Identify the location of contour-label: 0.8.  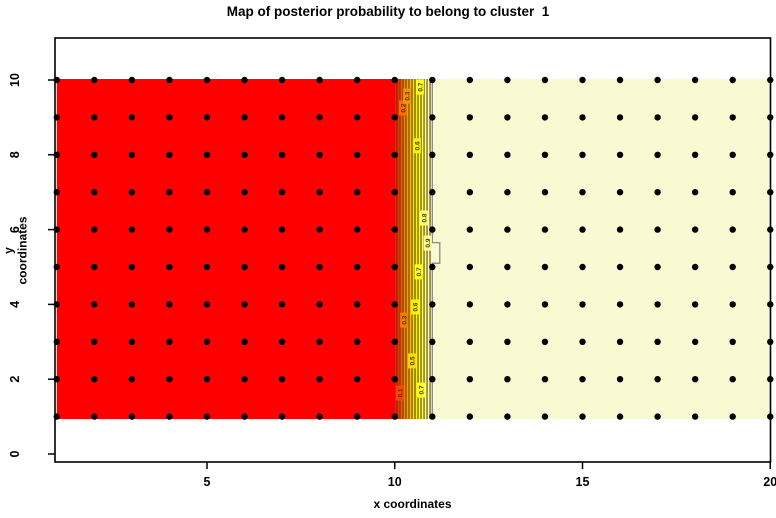
(424, 218).